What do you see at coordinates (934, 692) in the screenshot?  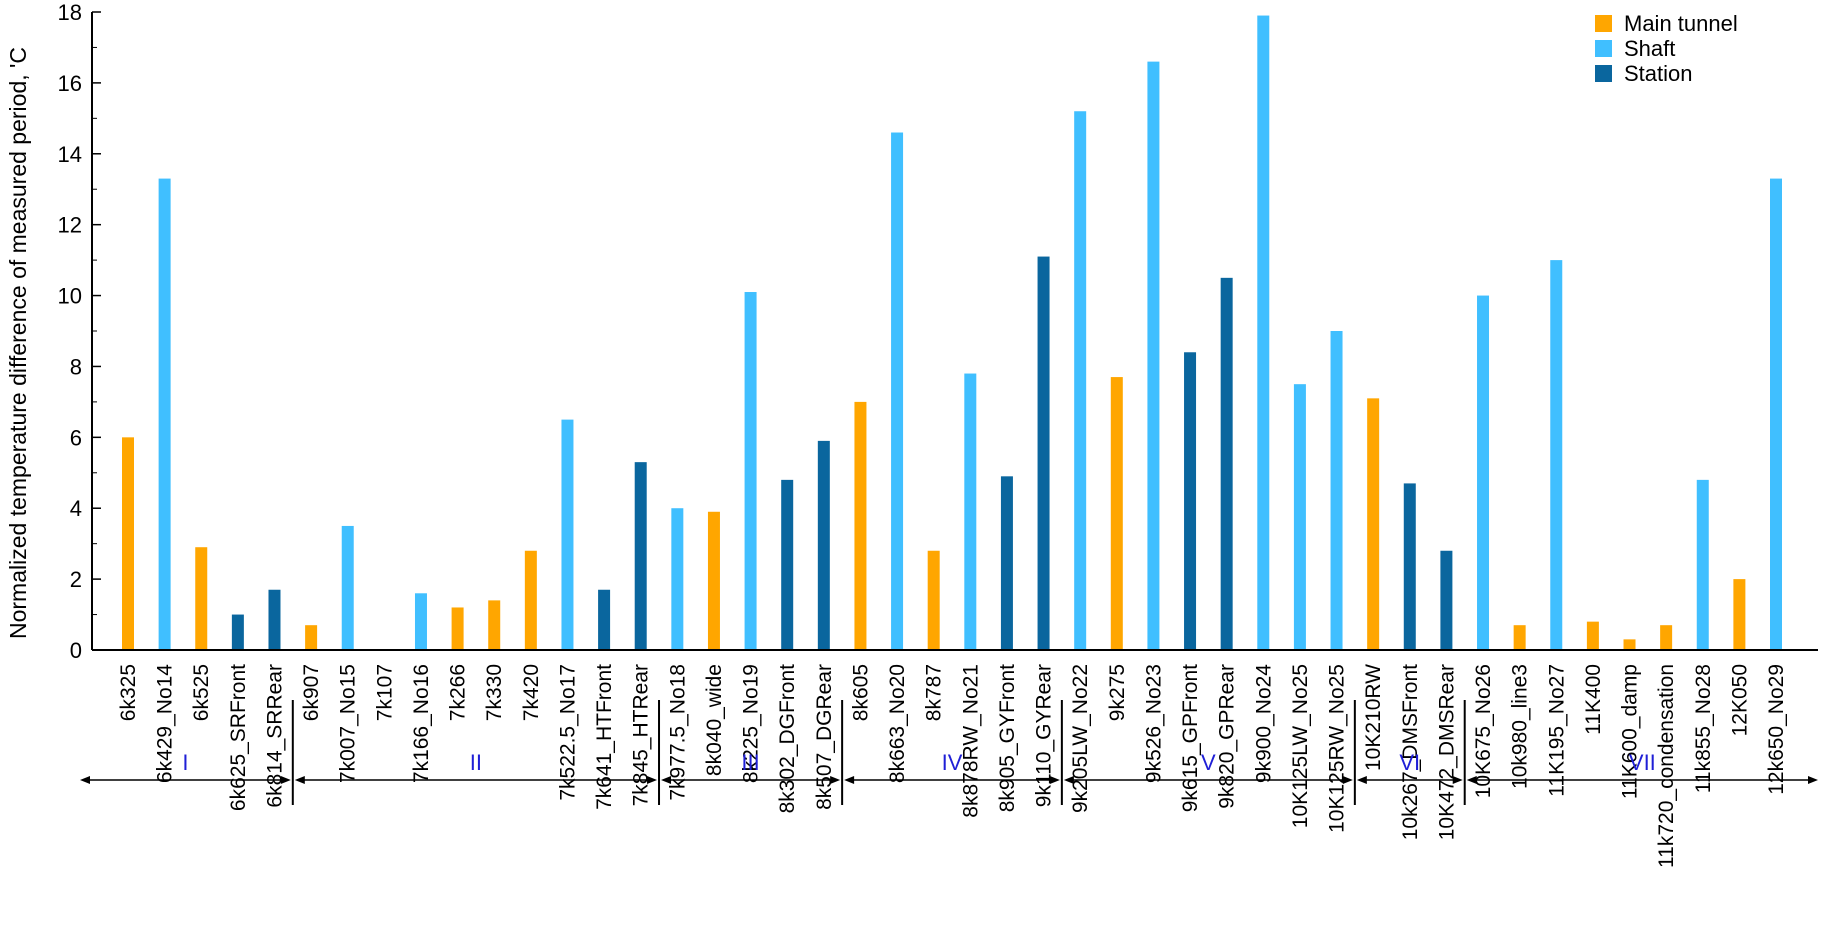 I see `category-label: 8k787` at bounding box center [934, 692].